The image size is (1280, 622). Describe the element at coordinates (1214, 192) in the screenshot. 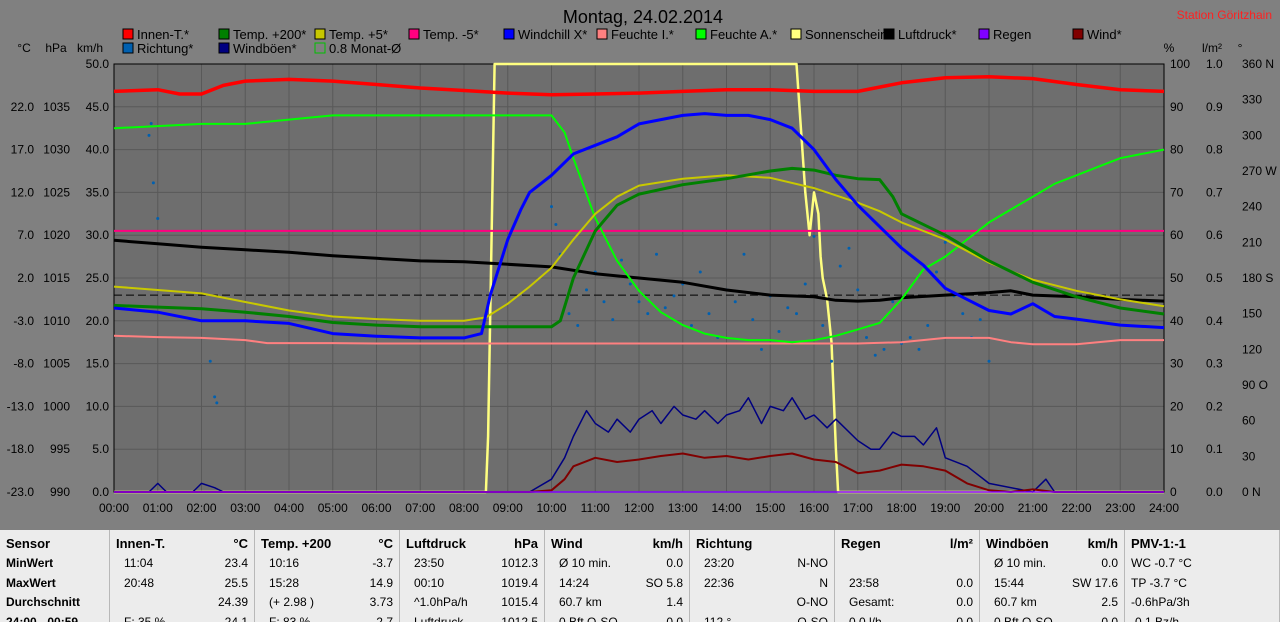

I see `rain-tick-label: 0.7` at that location.